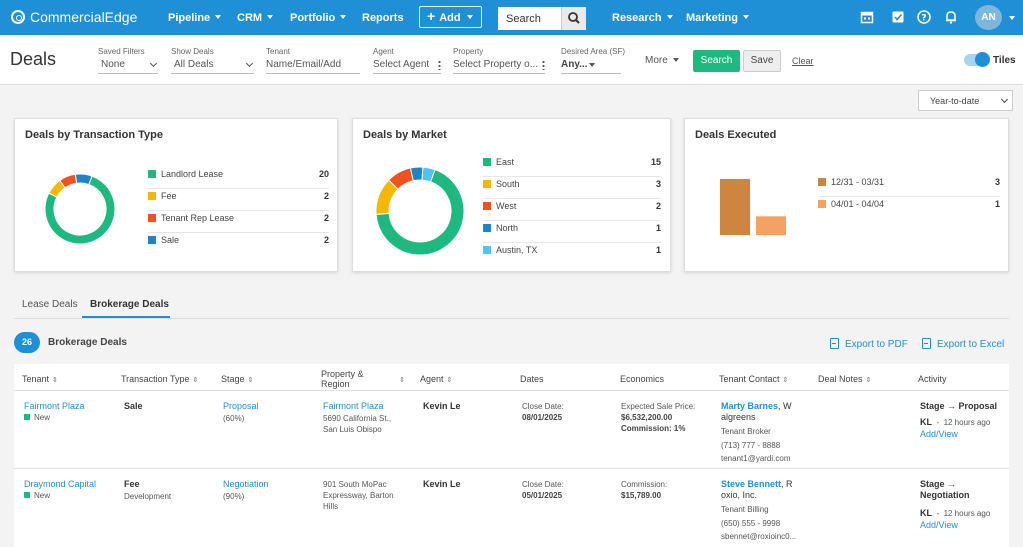 The image size is (1023, 547). Describe the element at coordinates (436, 379) in the screenshot. I see `col-header-agent: Agent ⇕` at that location.